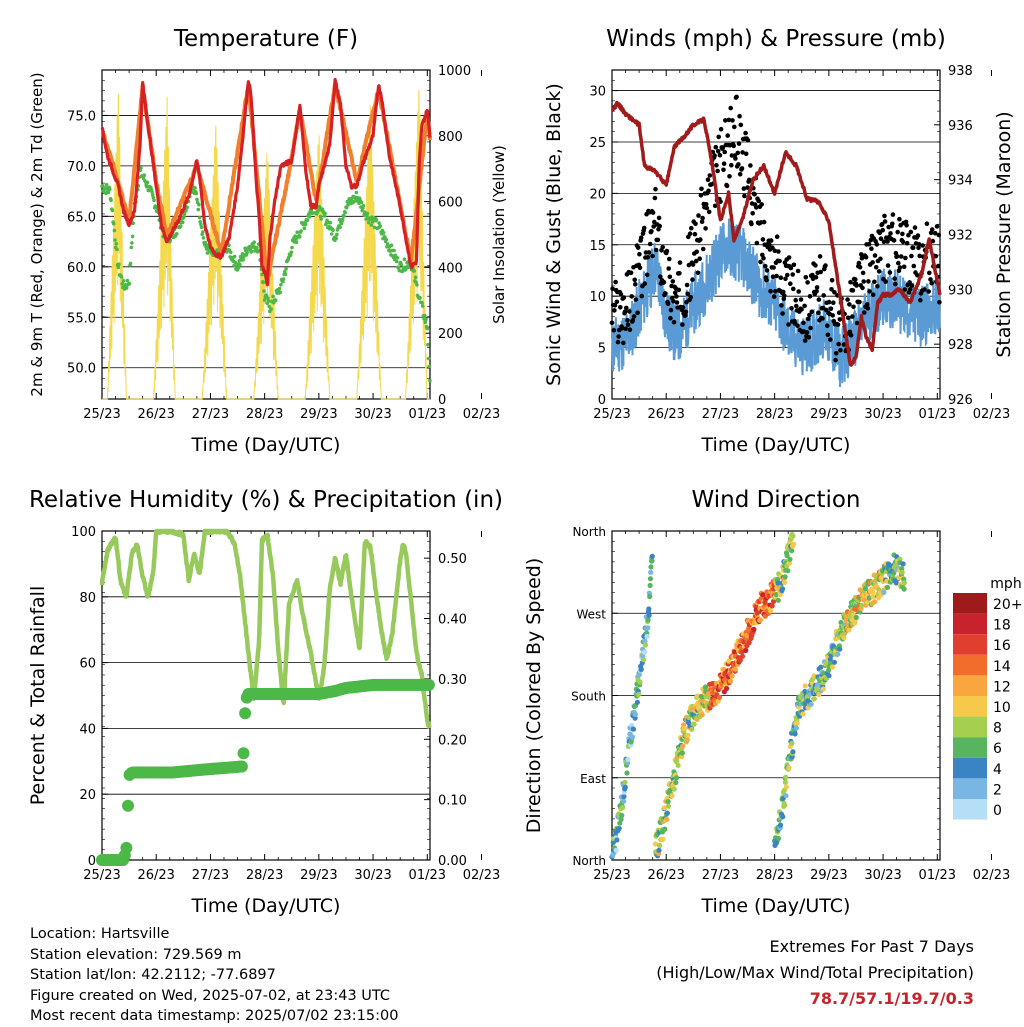 The width and height of the screenshot is (1024, 1027). What do you see at coordinates (264, 414) in the screenshot?
I see `x-tick-label: 28/23` at bounding box center [264, 414].